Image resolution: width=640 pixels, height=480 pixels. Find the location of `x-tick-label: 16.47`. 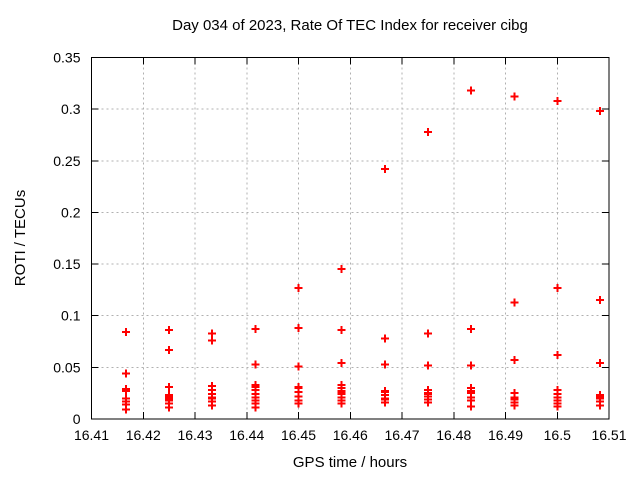

x-tick-label: 16.47 is located at coordinates (401, 435).